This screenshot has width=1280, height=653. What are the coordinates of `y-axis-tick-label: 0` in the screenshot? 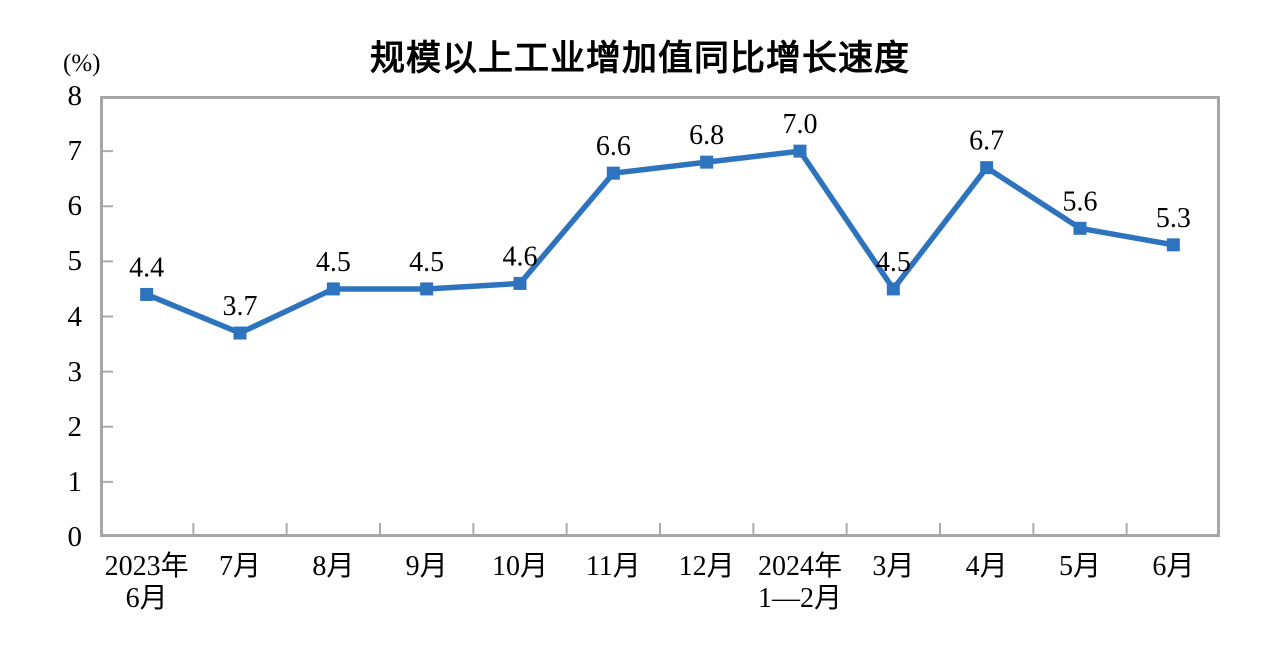 It's located at (75, 537).